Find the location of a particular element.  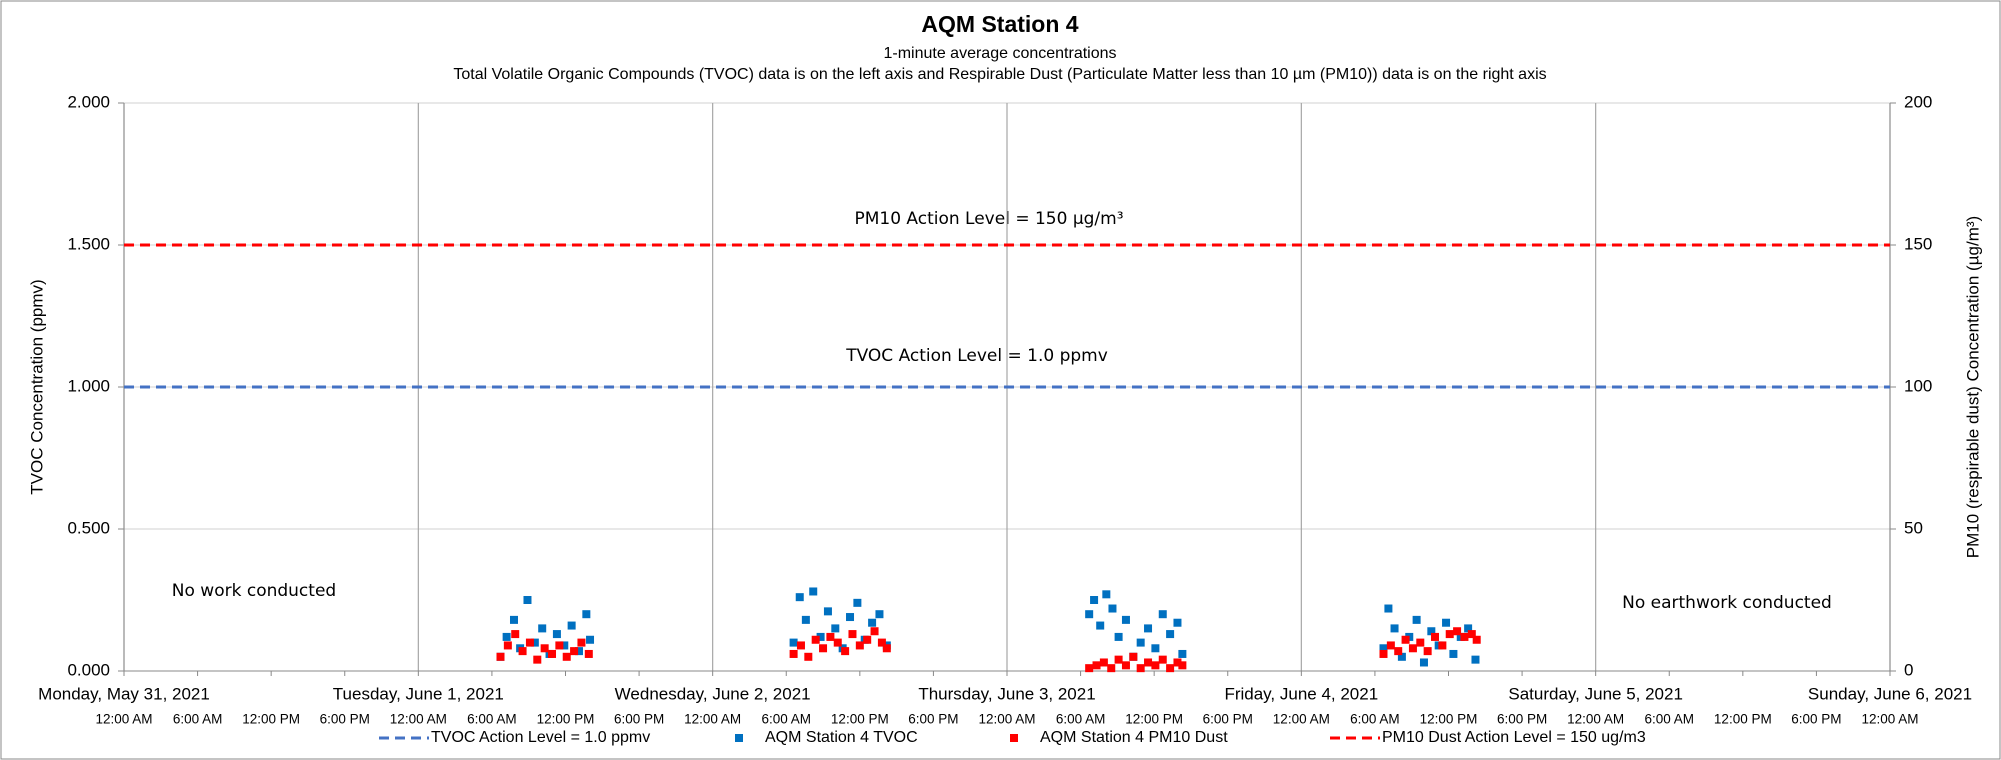

x-major-label: Thursday, June 3, 2021 is located at coordinates (1006, 693).